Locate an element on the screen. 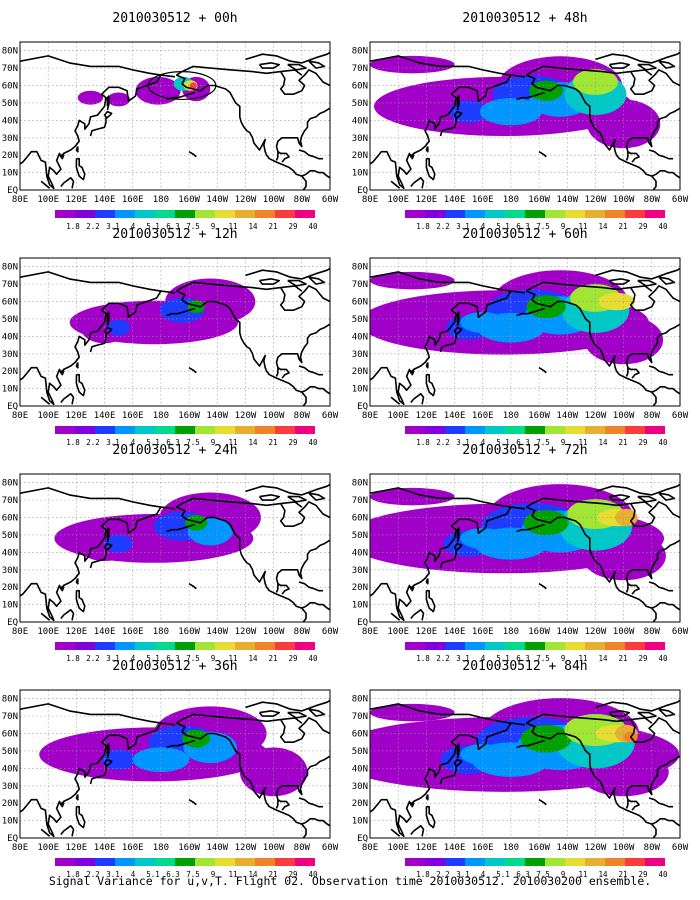 The height and width of the screenshot is (900, 700). coastline is located at coordinates (175, 336).